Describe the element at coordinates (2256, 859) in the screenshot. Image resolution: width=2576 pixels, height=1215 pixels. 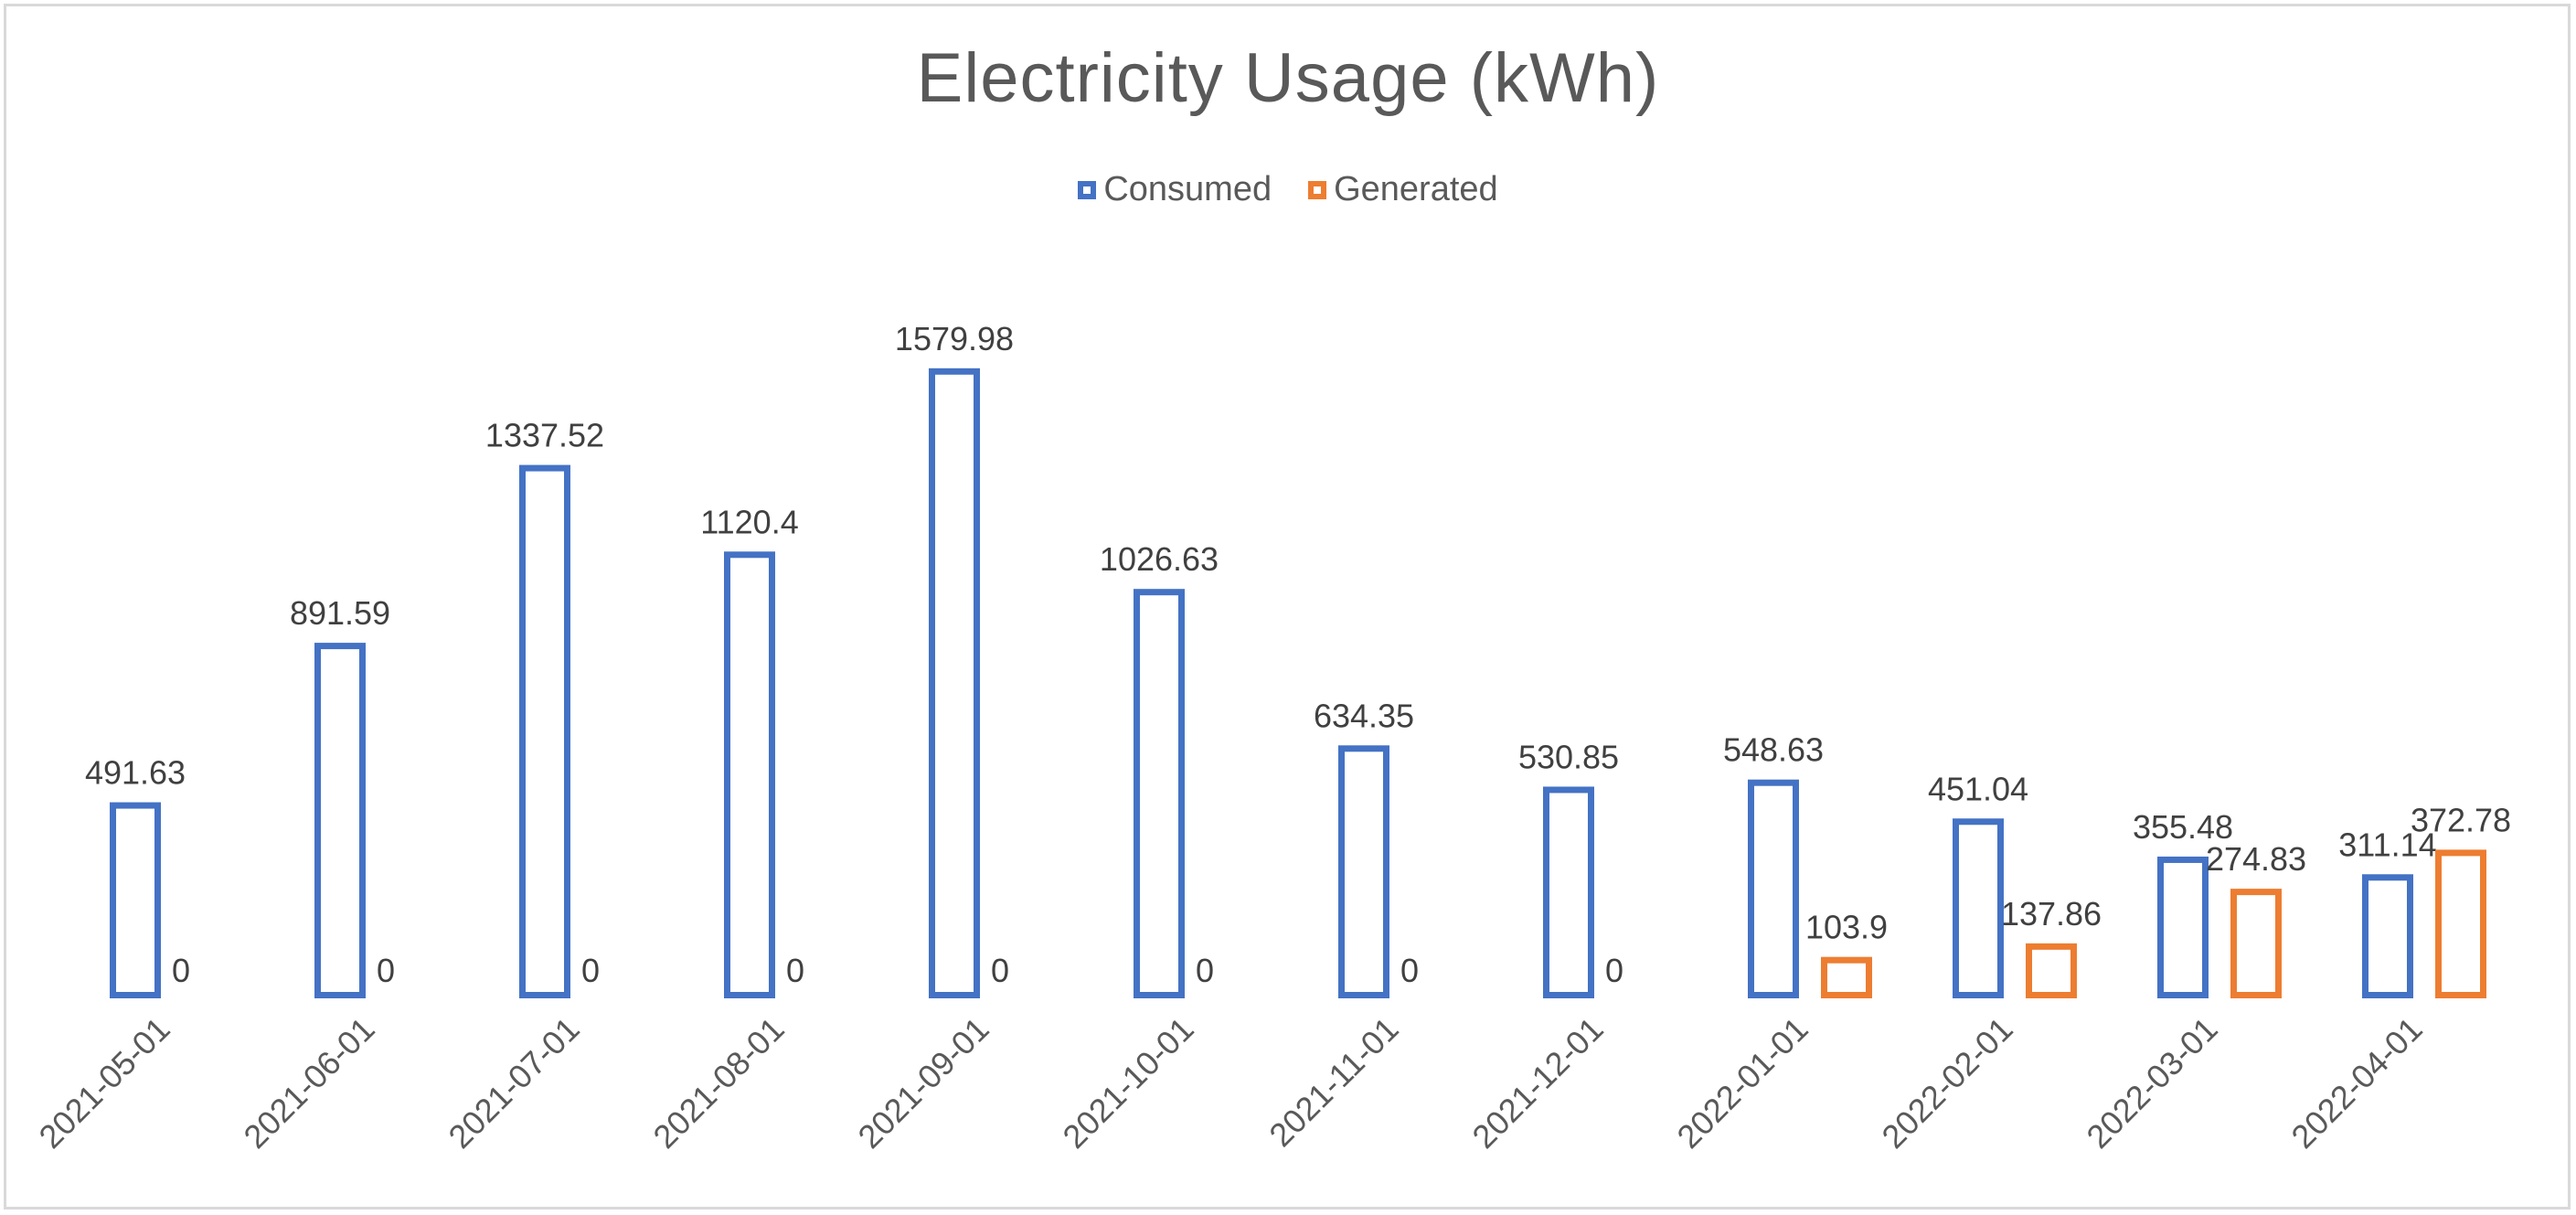
I see `data-label-generated-2022-03-01: 274.83` at that location.